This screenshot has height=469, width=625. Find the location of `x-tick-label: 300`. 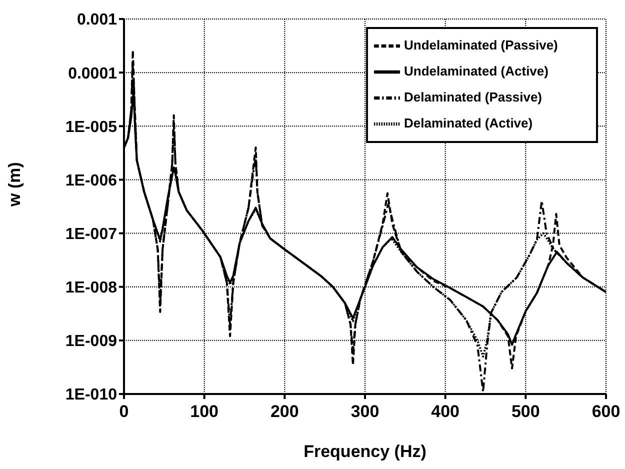

x-tick-label: 300 is located at coordinates (365, 412).